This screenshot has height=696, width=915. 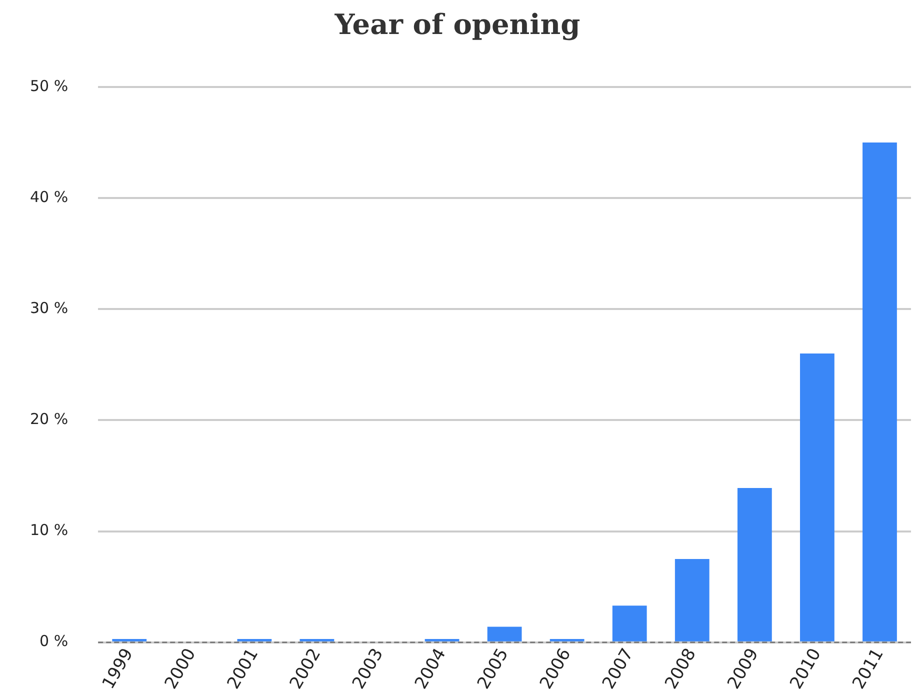 What do you see at coordinates (49, 419) in the screenshot?
I see `y-tick-label: 20 %` at bounding box center [49, 419].